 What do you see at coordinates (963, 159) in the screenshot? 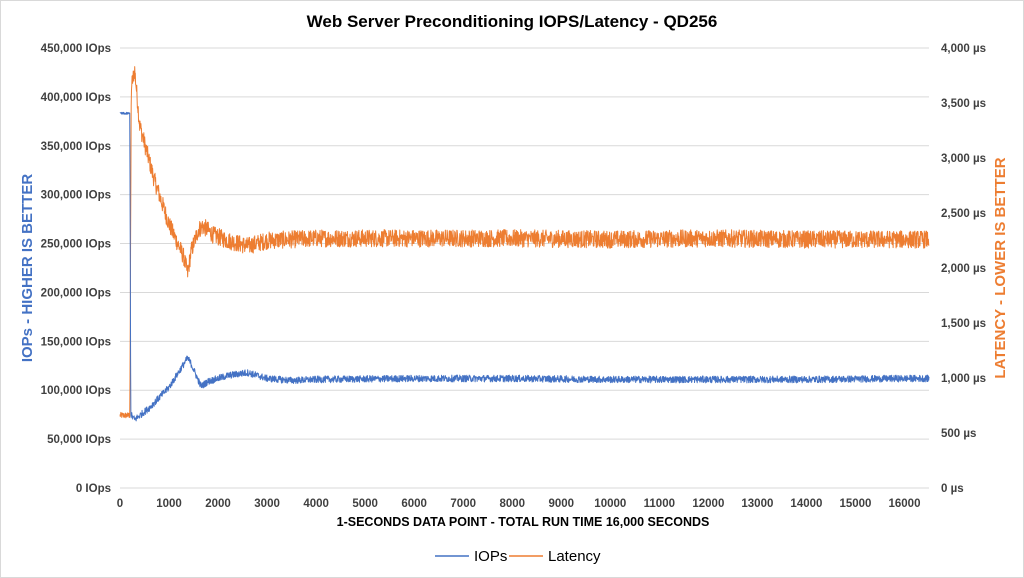
I see `y-right-tick-label: 3,000 µs` at bounding box center [963, 159].